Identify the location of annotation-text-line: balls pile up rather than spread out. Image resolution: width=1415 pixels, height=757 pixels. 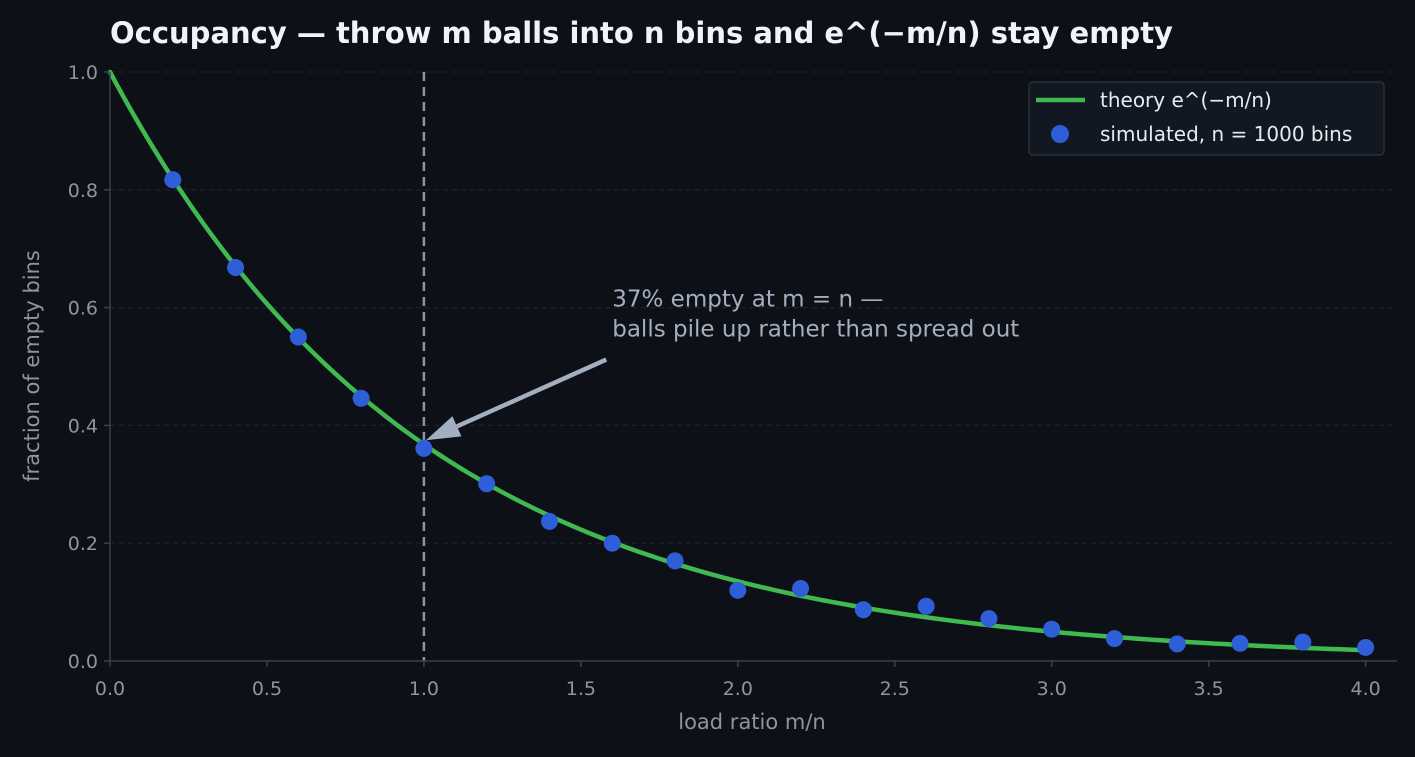
(815, 330).